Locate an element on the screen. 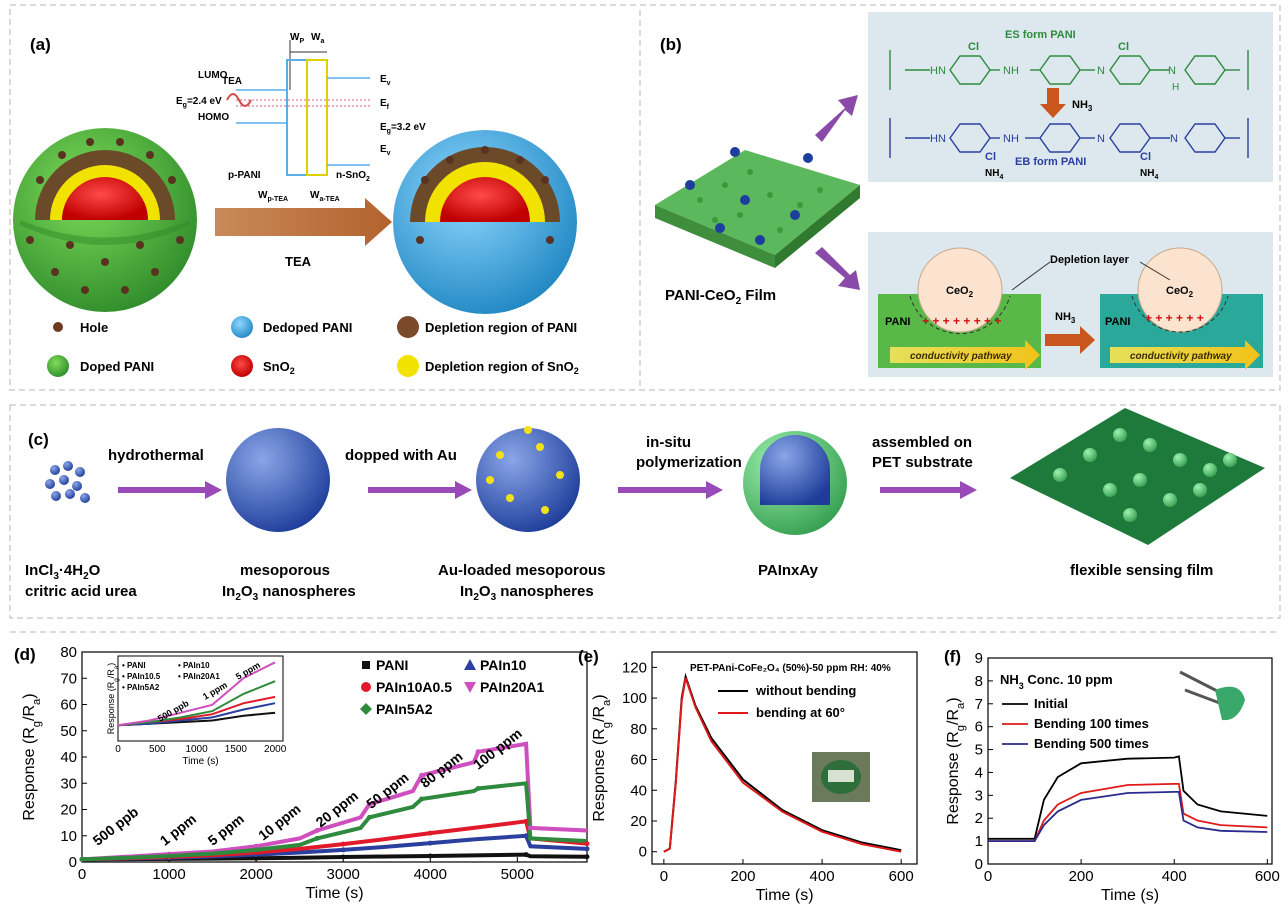 The width and height of the screenshot is (1288, 912). legend-label: without bending is located at coordinates (805, 690).